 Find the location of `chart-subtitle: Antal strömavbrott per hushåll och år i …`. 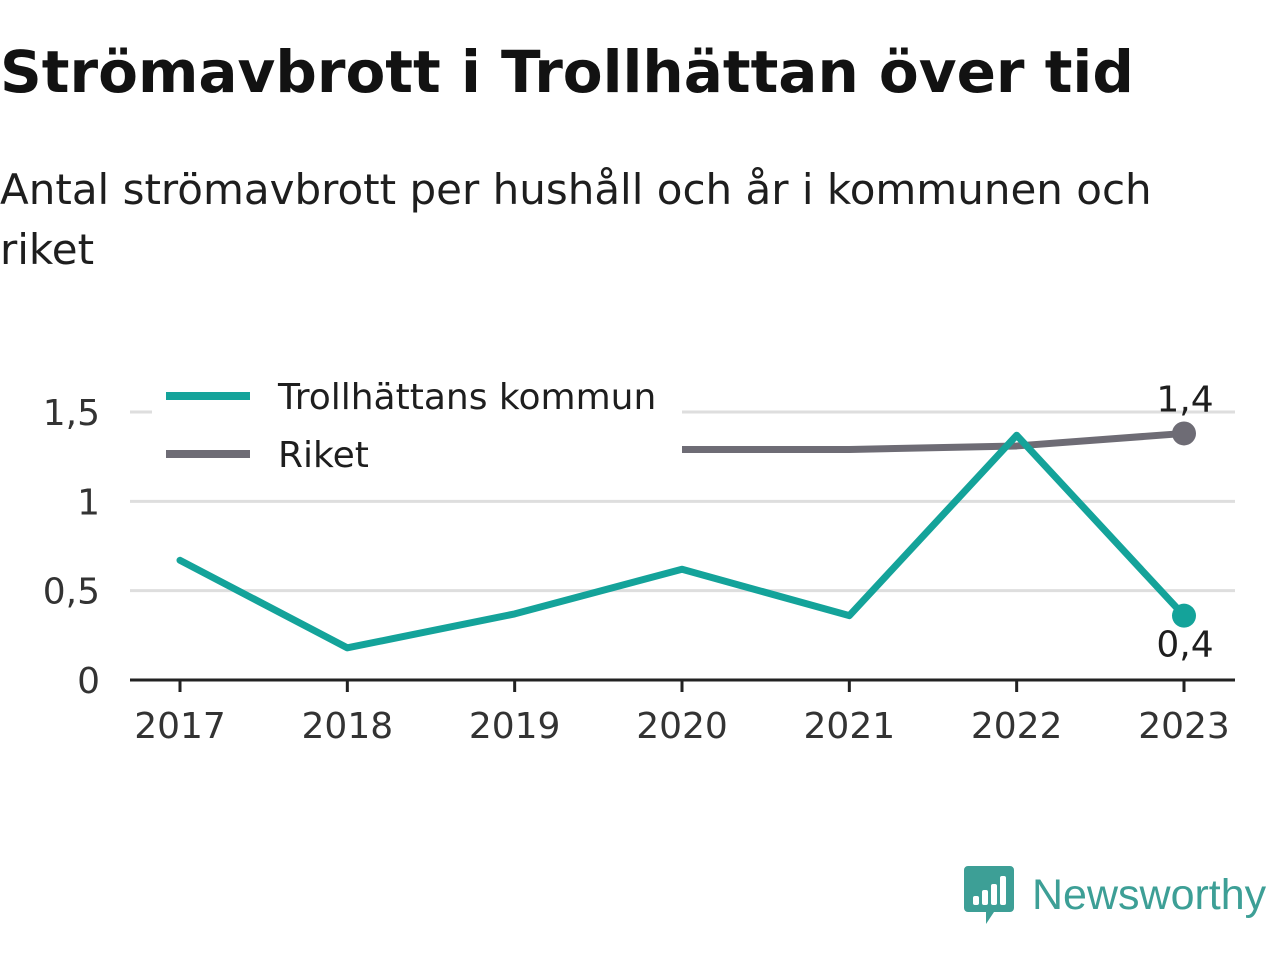

chart-subtitle: Antal strömavbrott per hushåll och år i … is located at coordinates (576, 219).